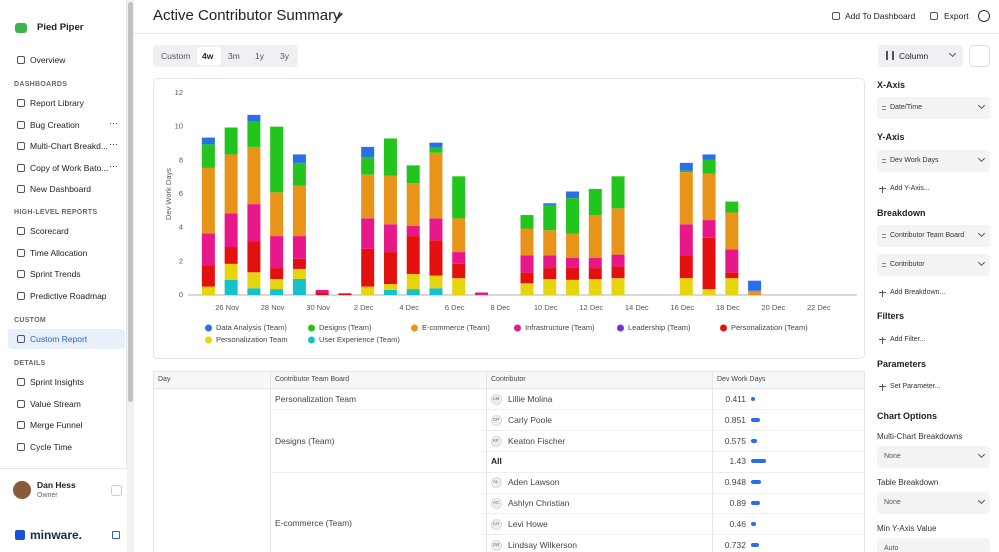 The width and height of the screenshot is (999, 552). Describe the element at coordinates (234, 56) in the screenshot. I see `range-button: 3m` at that location.